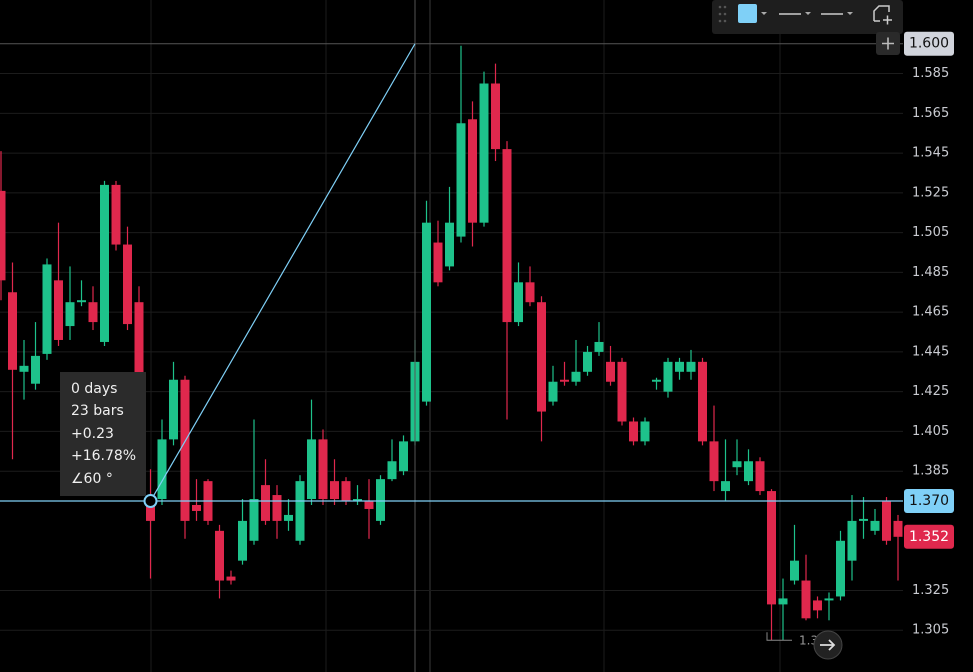  I want to click on plus-icon, so click(888, 43).